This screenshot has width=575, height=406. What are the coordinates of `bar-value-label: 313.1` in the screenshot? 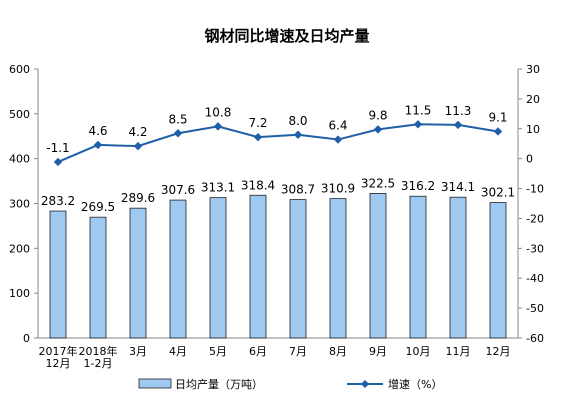 It's located at (218, 188).